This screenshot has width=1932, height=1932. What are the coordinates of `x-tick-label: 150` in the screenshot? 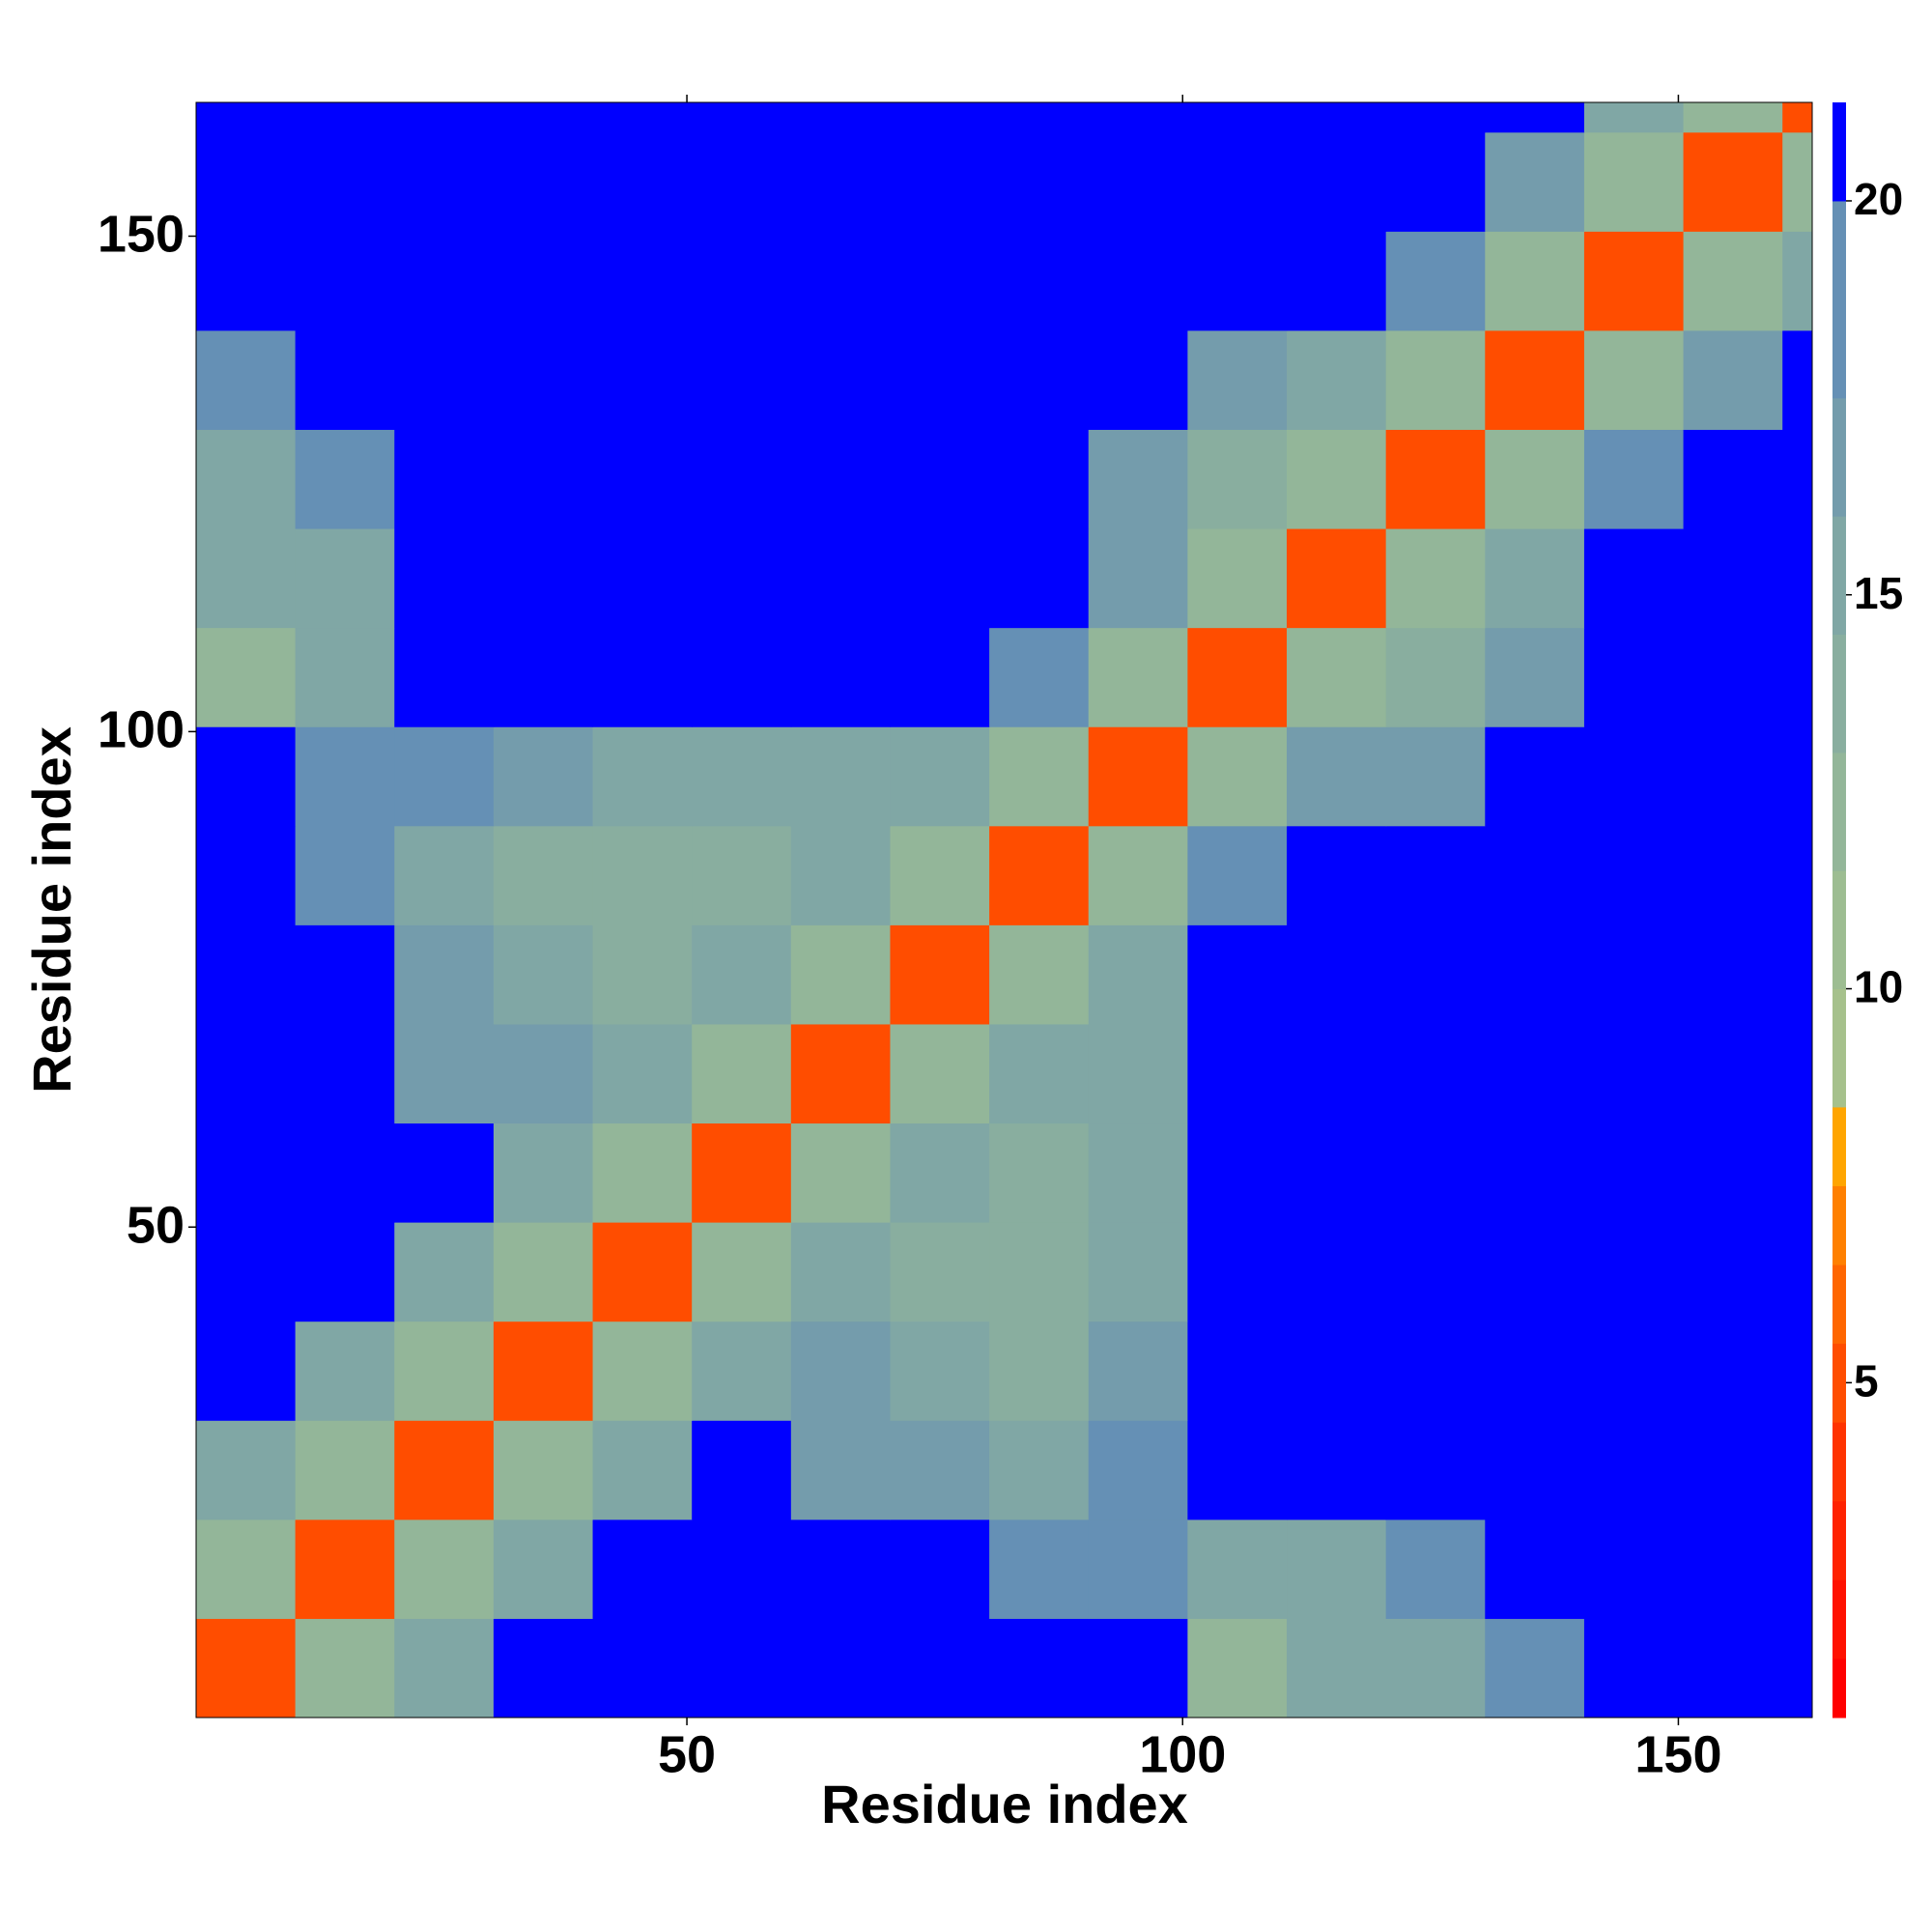 It's located at (1677, 1754).